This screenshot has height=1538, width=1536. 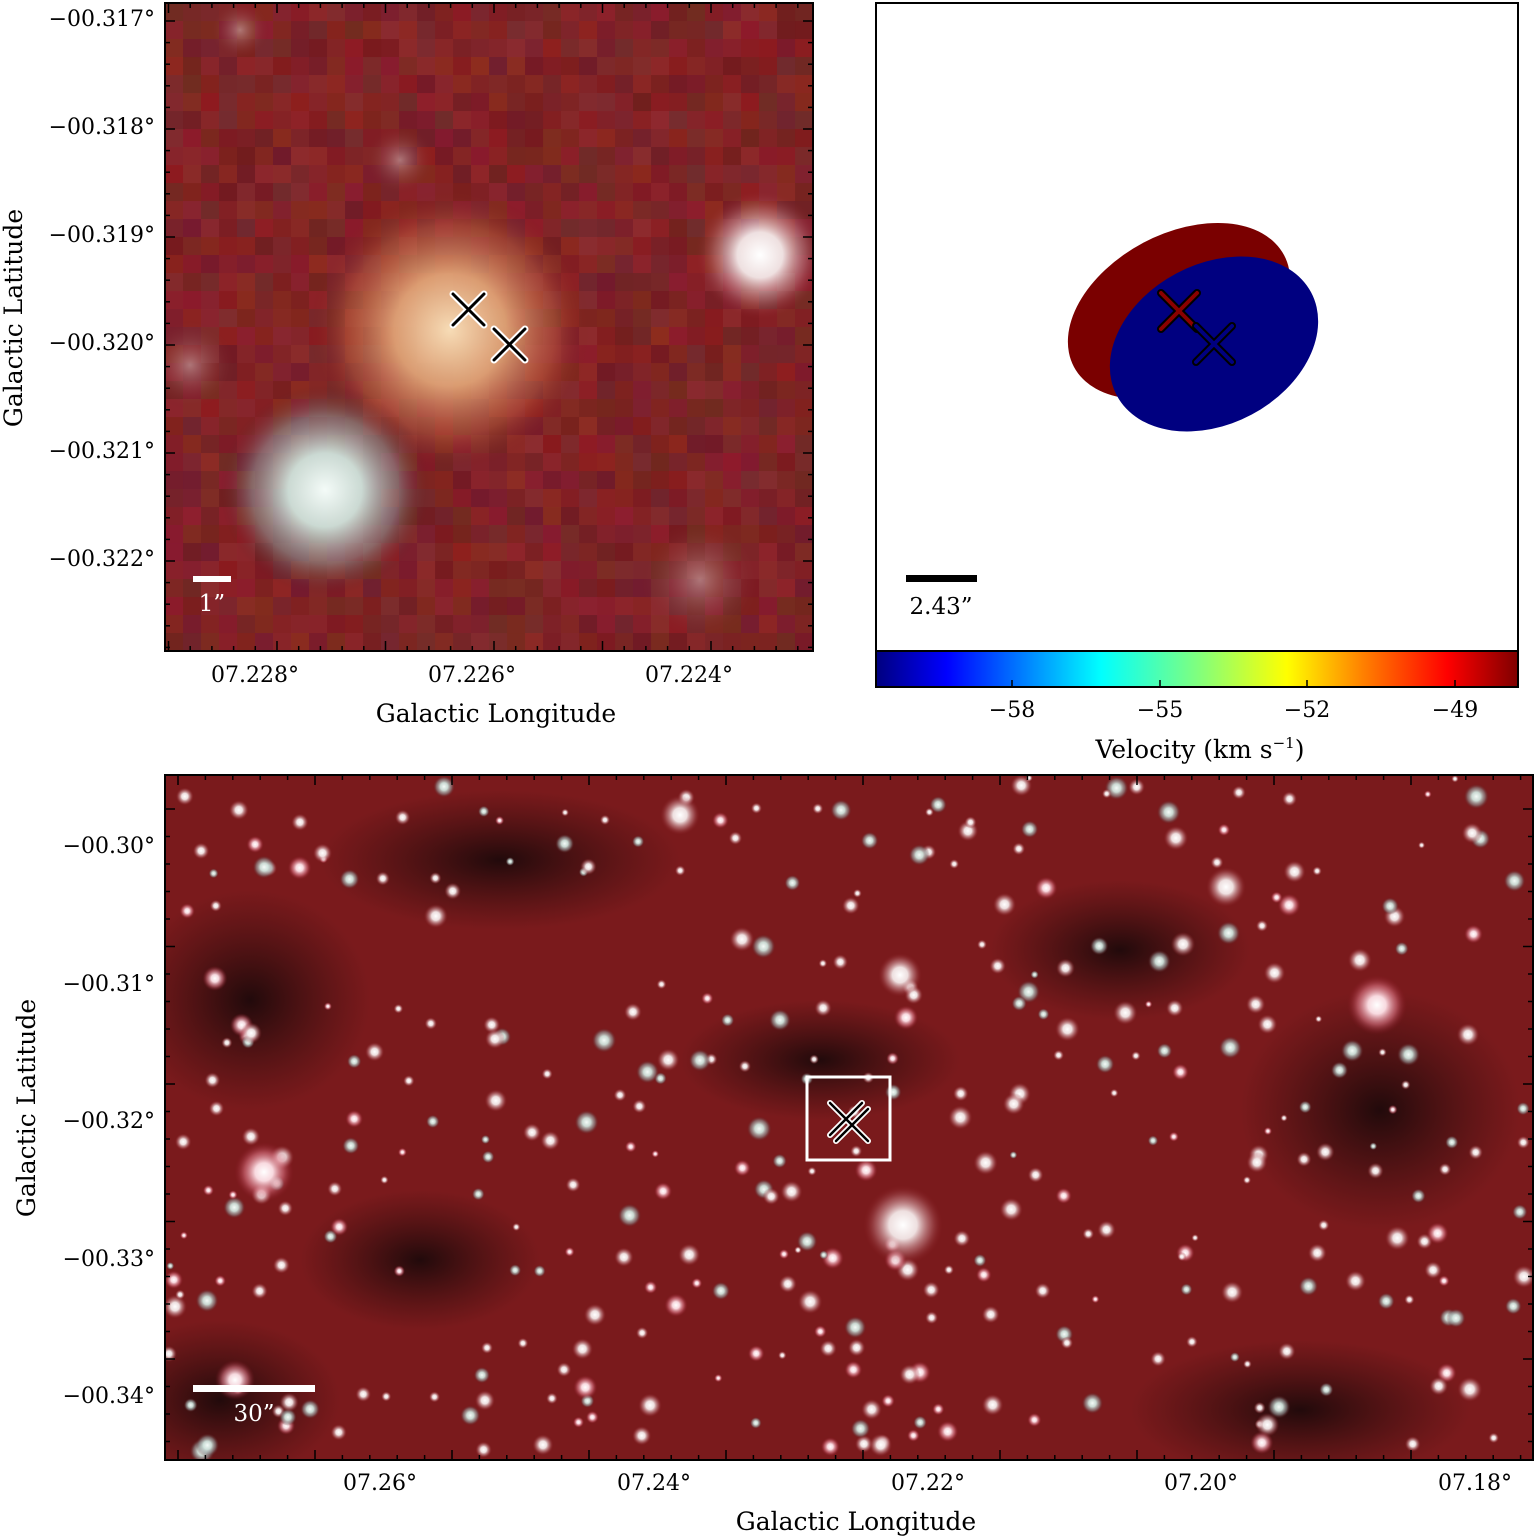 What do you see at coordinates (254, 1388) in the screenshot?
I see `wide-scale-bar` at bounding box center [254, 1388].